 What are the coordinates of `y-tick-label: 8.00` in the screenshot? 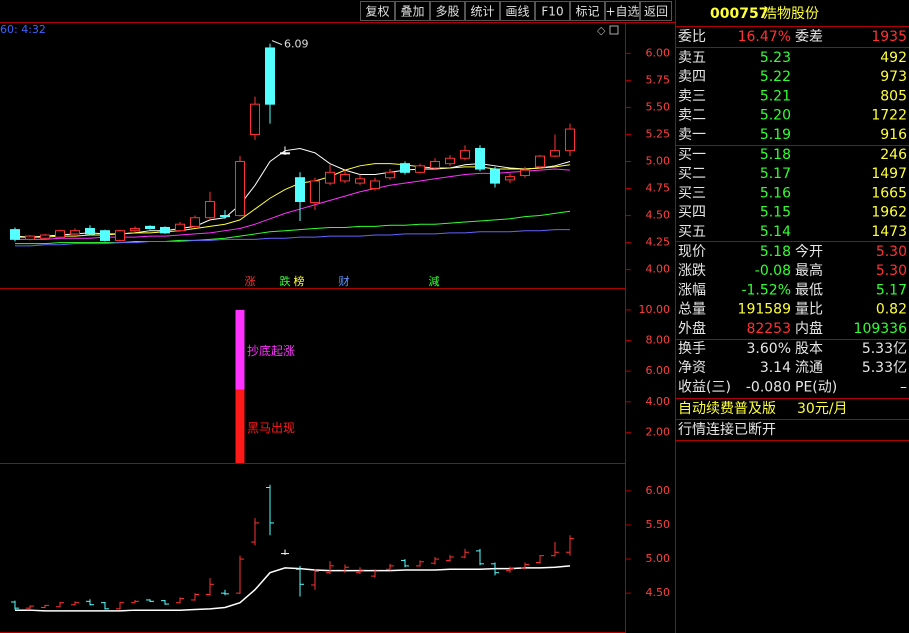 It's located at (658, 340).